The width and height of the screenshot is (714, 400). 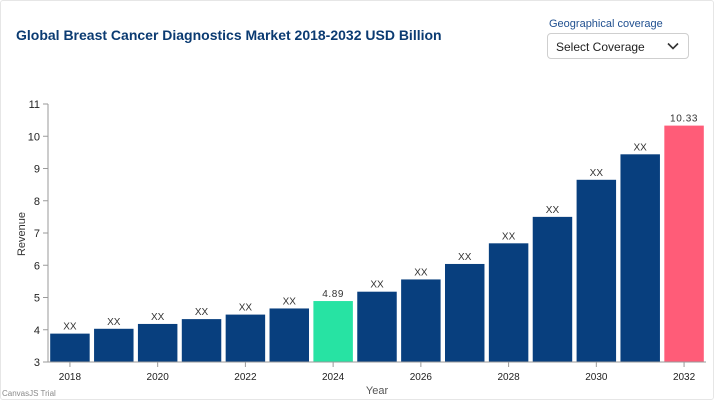 What do you see at coordinates (596, 270) in the screenshot?
I see `bar-2030` at bounding box center [596, 270].